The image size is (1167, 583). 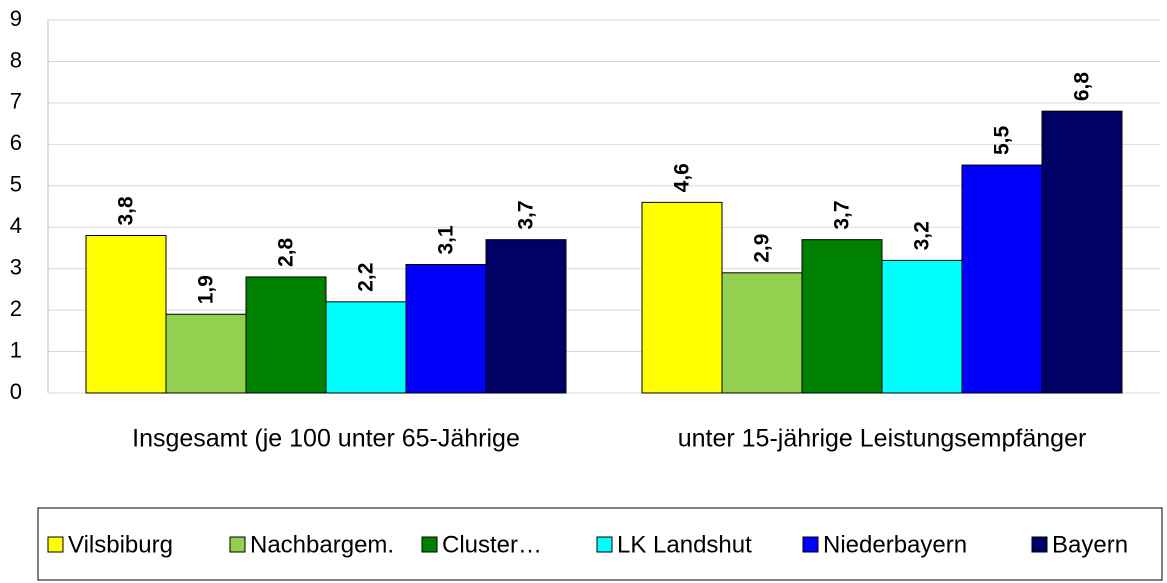 What do you see at coordinates (126, 211) in the screenshot?
I see `data-label: 3,8` at bounding box center [126, 211].